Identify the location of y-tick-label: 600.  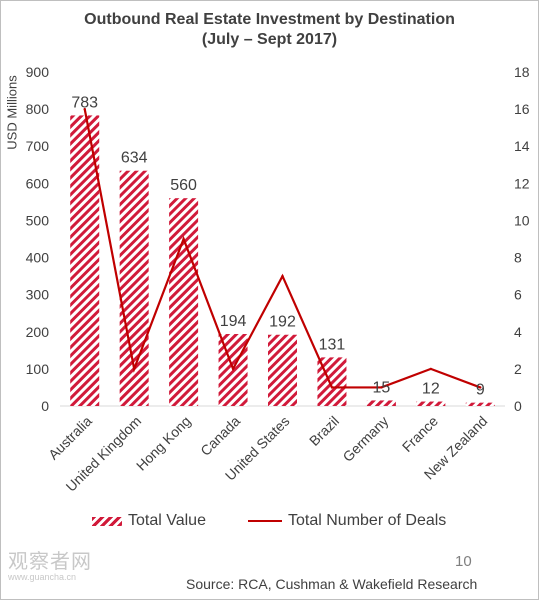
(38, 183).